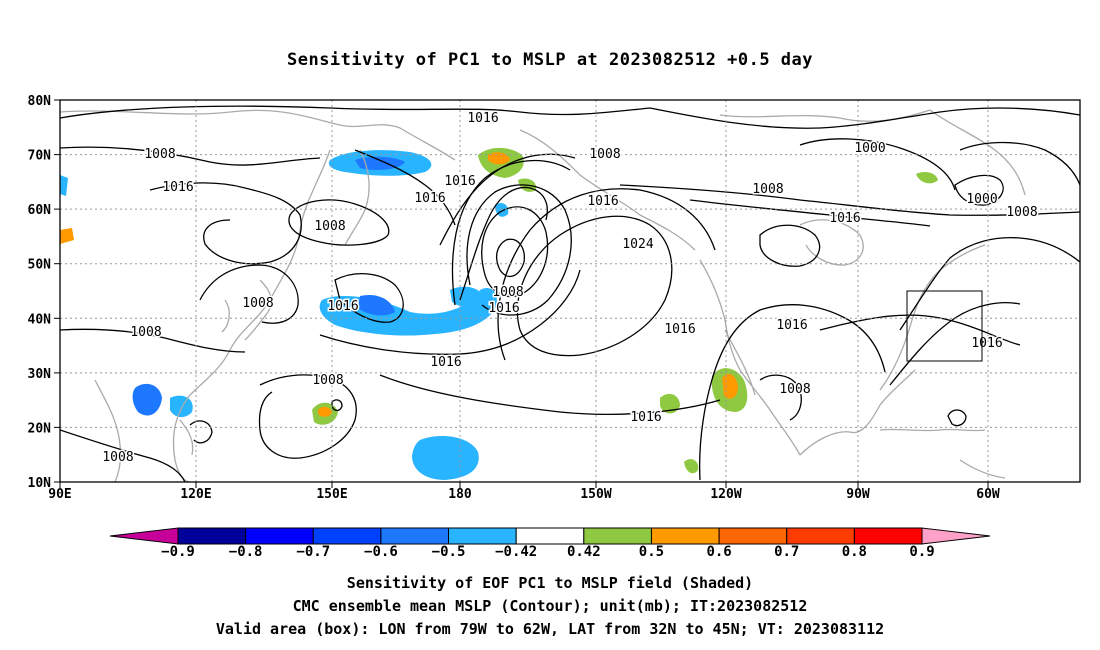 The width and height of the screenshot is (1100, 650). What do you see at coordinates (584, 552) in the screenshot?
I see `colorbar-label: 0.42` at bounding box center [584, 552].